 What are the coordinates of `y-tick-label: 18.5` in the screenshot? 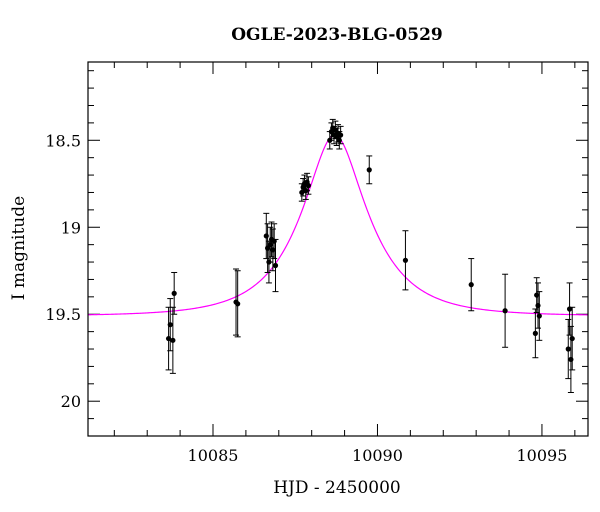 It's located at (63, 140).